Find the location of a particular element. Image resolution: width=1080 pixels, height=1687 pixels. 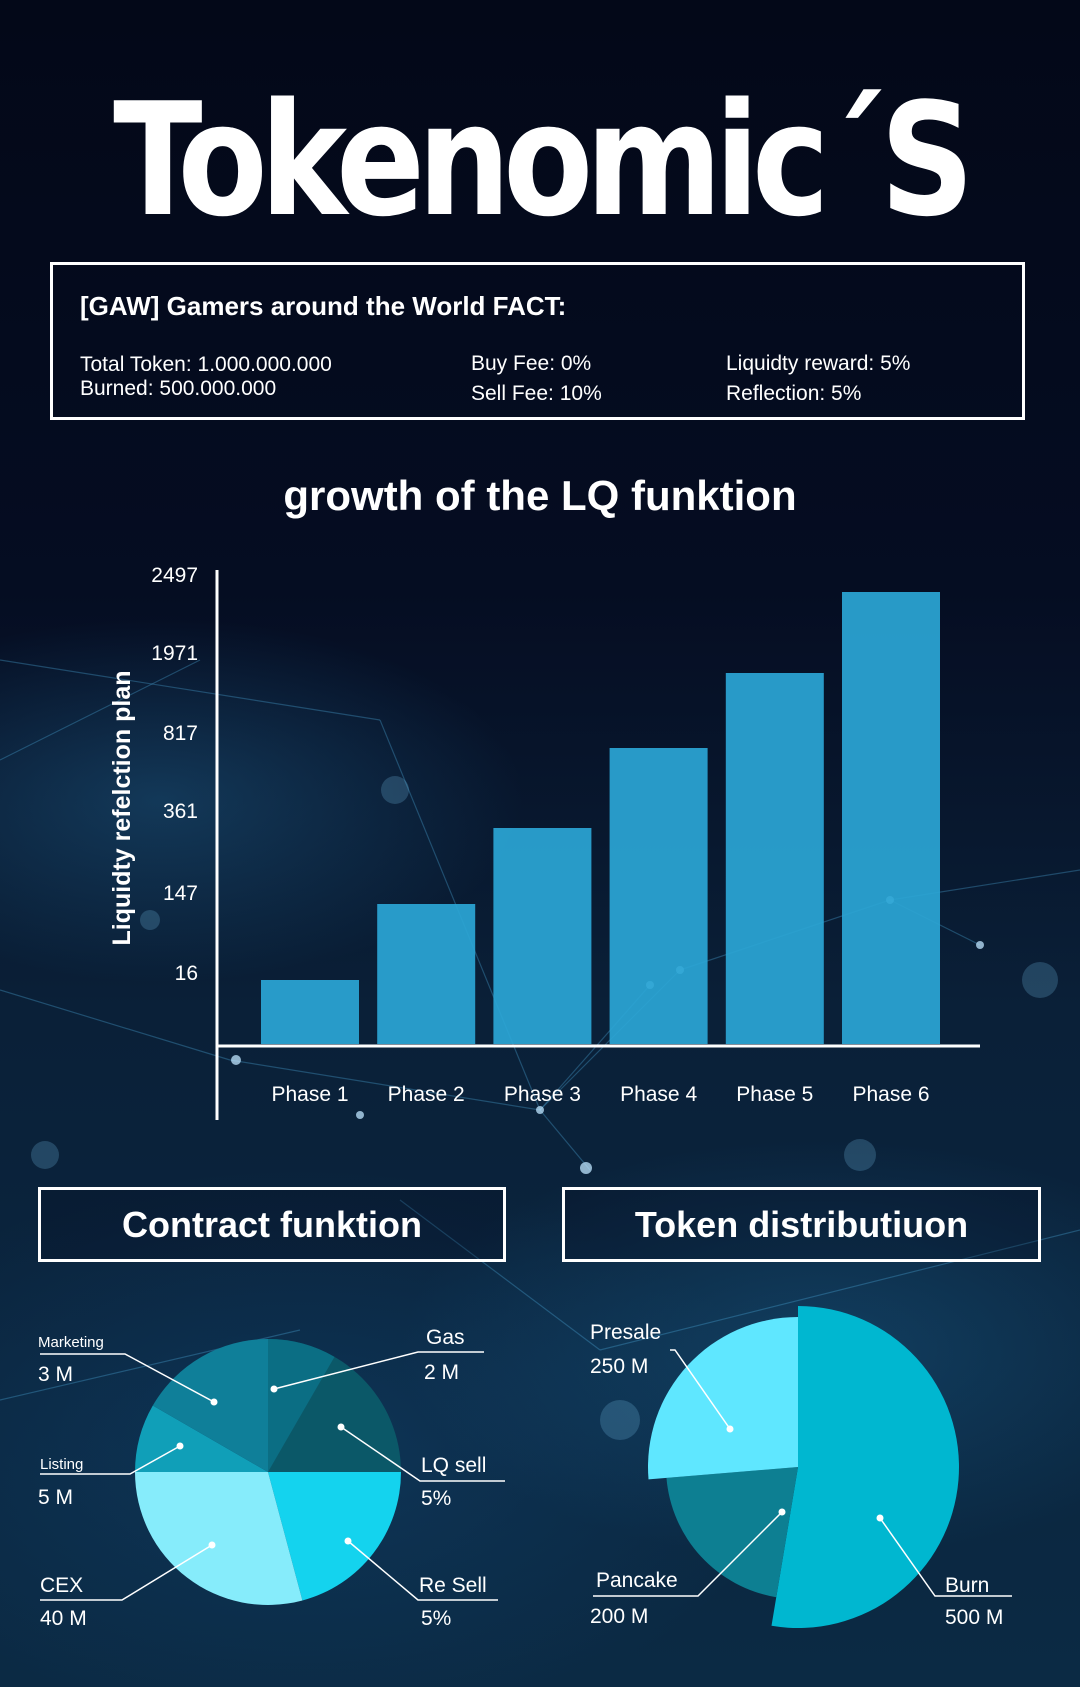

pie-slice-re-sell is located at coordinates (334, 1536).